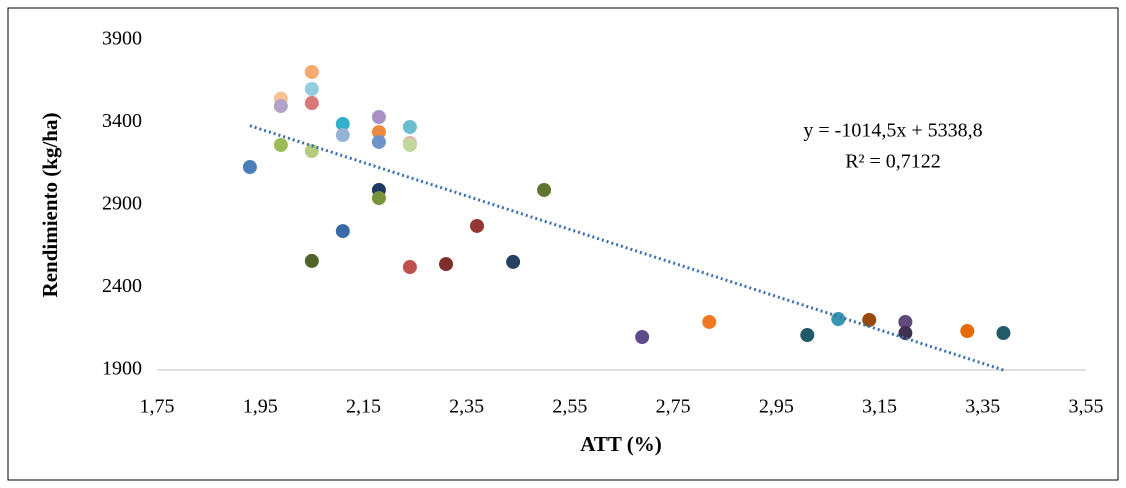  Describe the element at coordinates (122, 39) in the screenshot. I see `y-tick-label: 3900` at that location.